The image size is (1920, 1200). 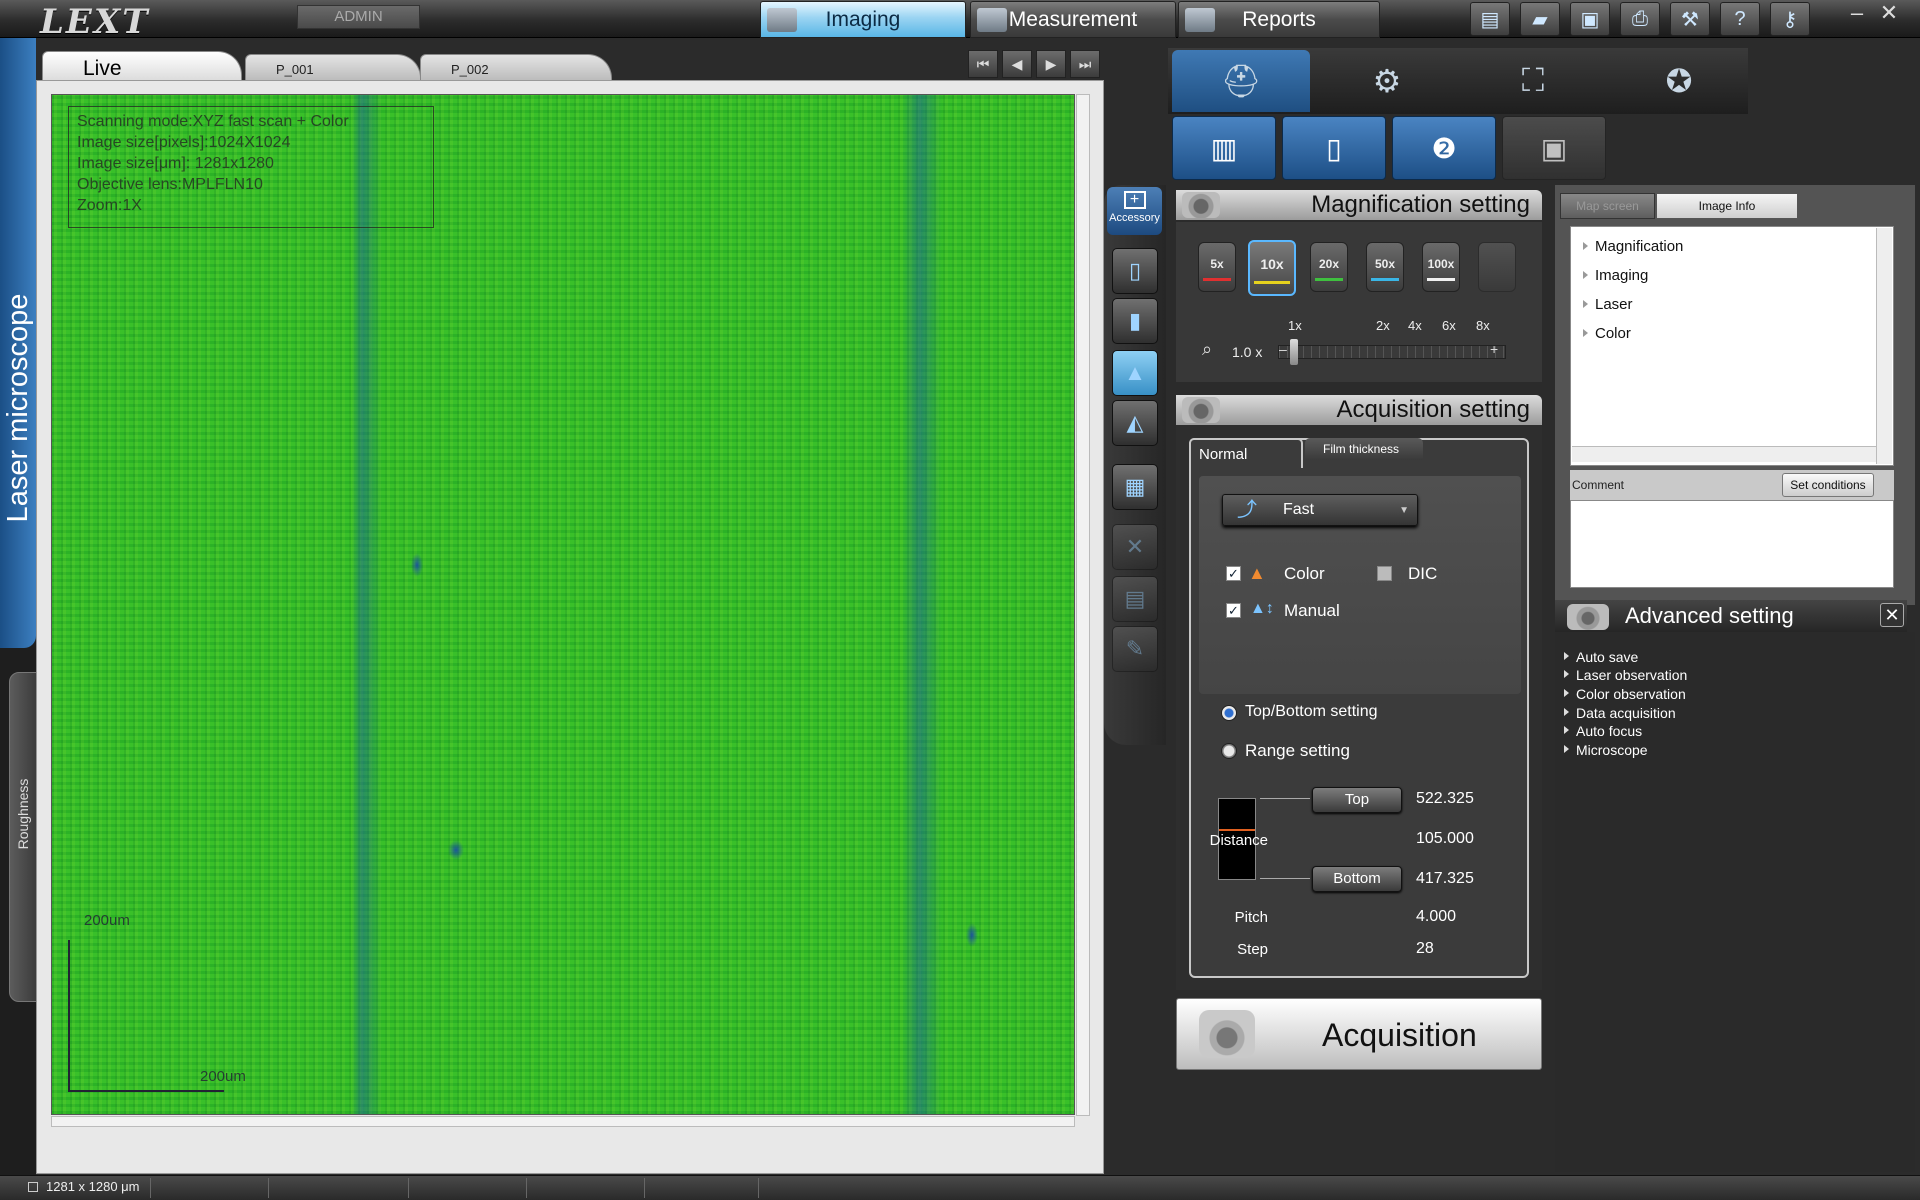 What do you see at coordinates (1732, 544) in the screenshot?
I see `comment-textarea` at bounding box center [1732, 544].